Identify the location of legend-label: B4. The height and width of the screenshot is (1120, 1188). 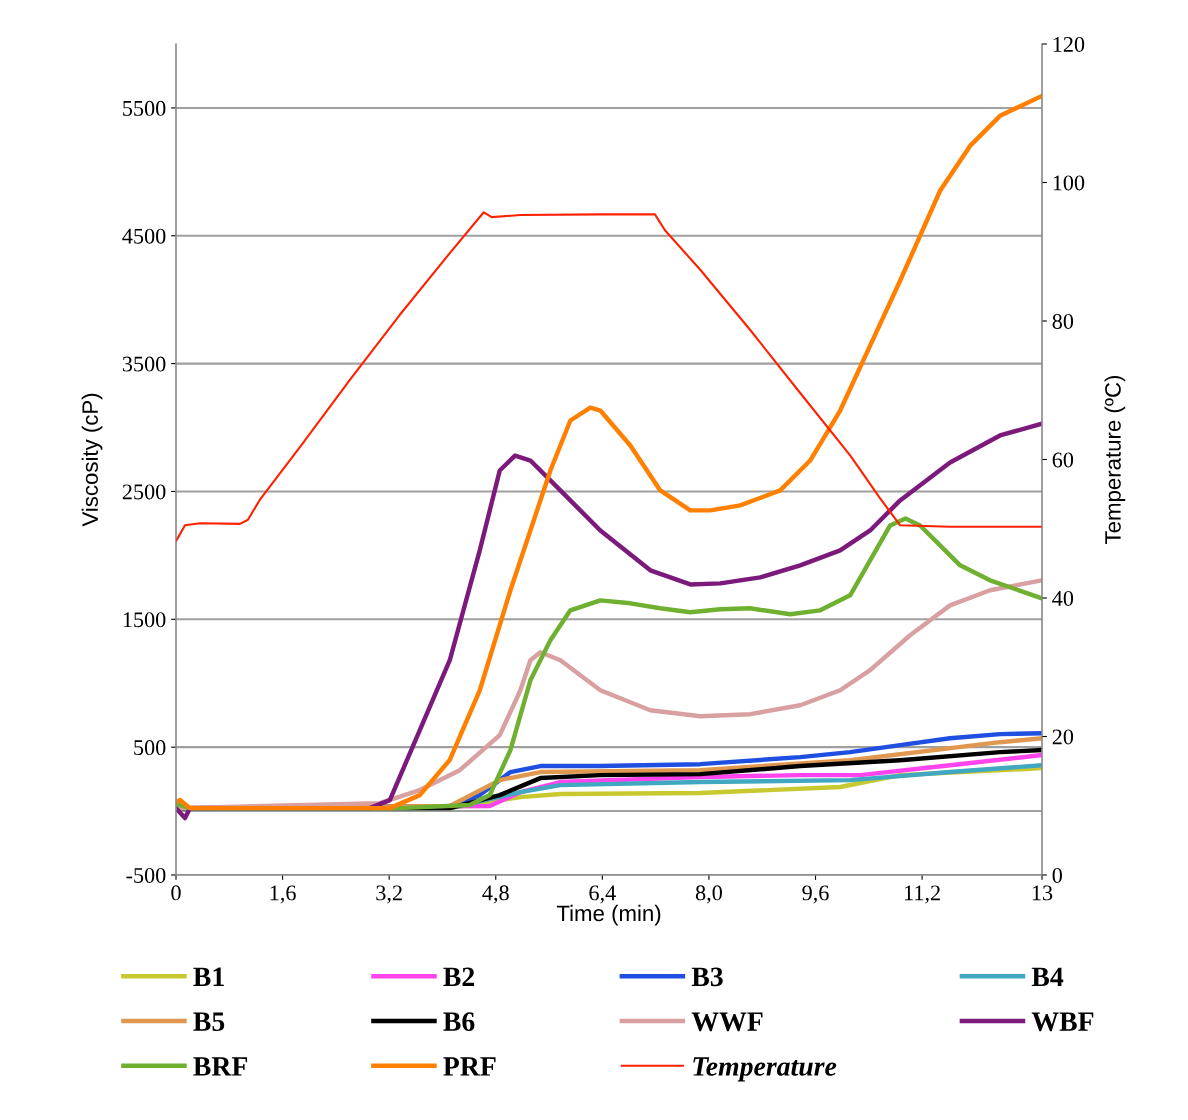
(1047, 977).